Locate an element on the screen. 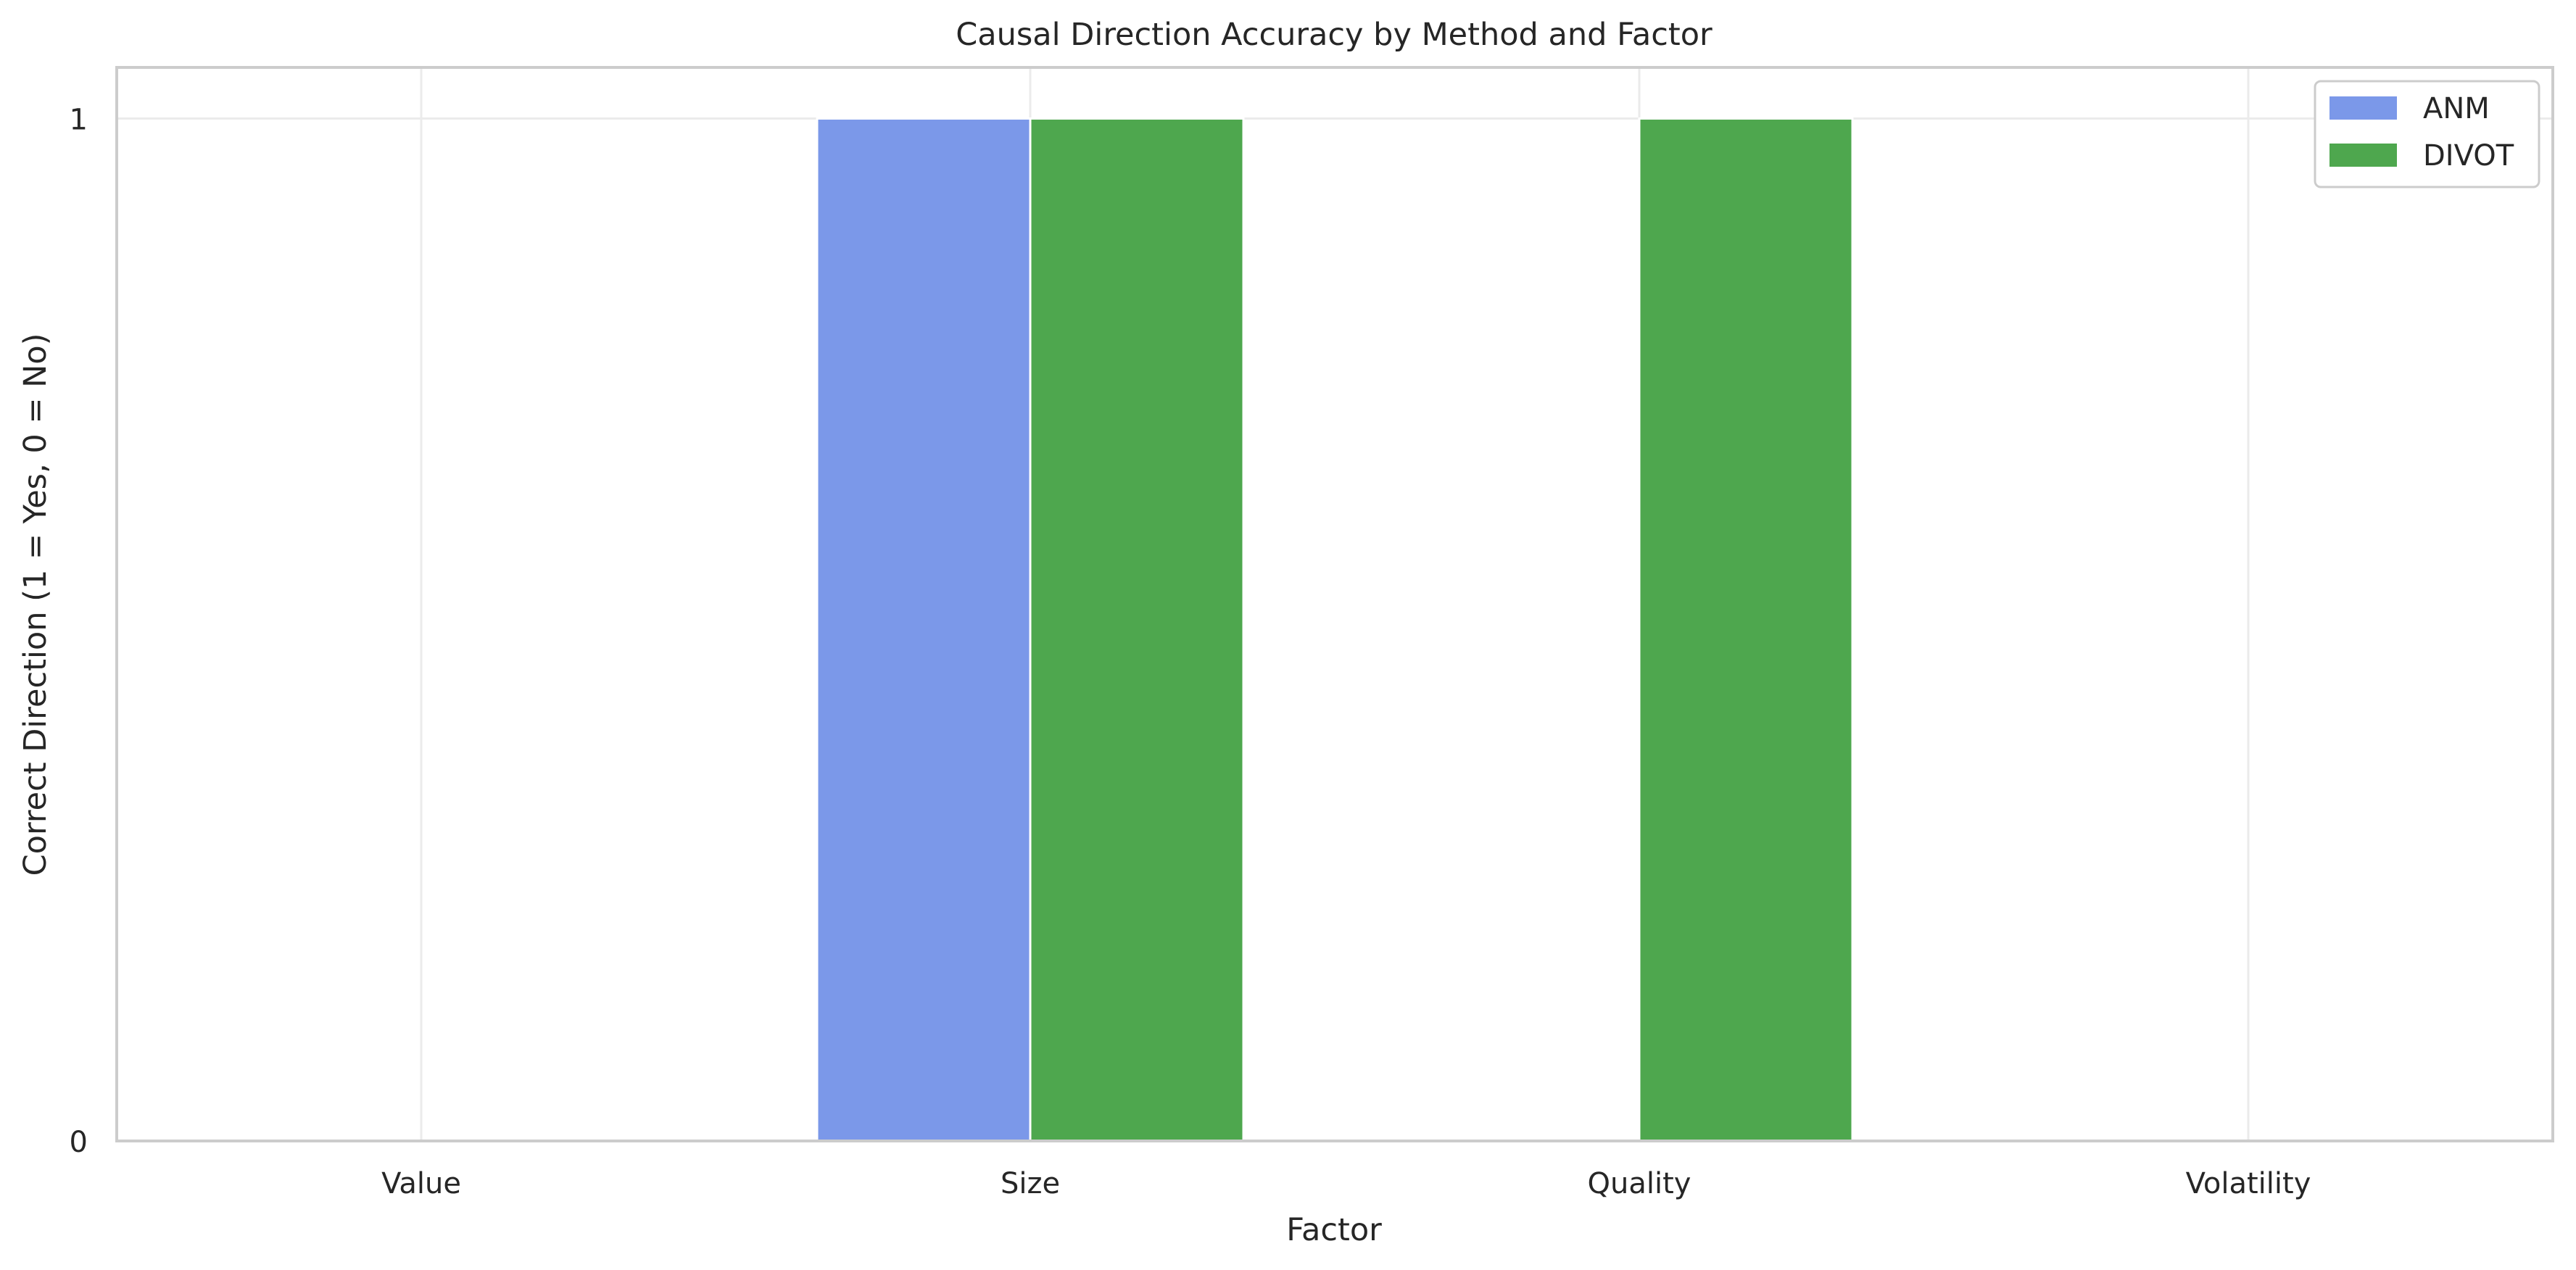  bar-divot-size is located at coordinates (1137, 629).